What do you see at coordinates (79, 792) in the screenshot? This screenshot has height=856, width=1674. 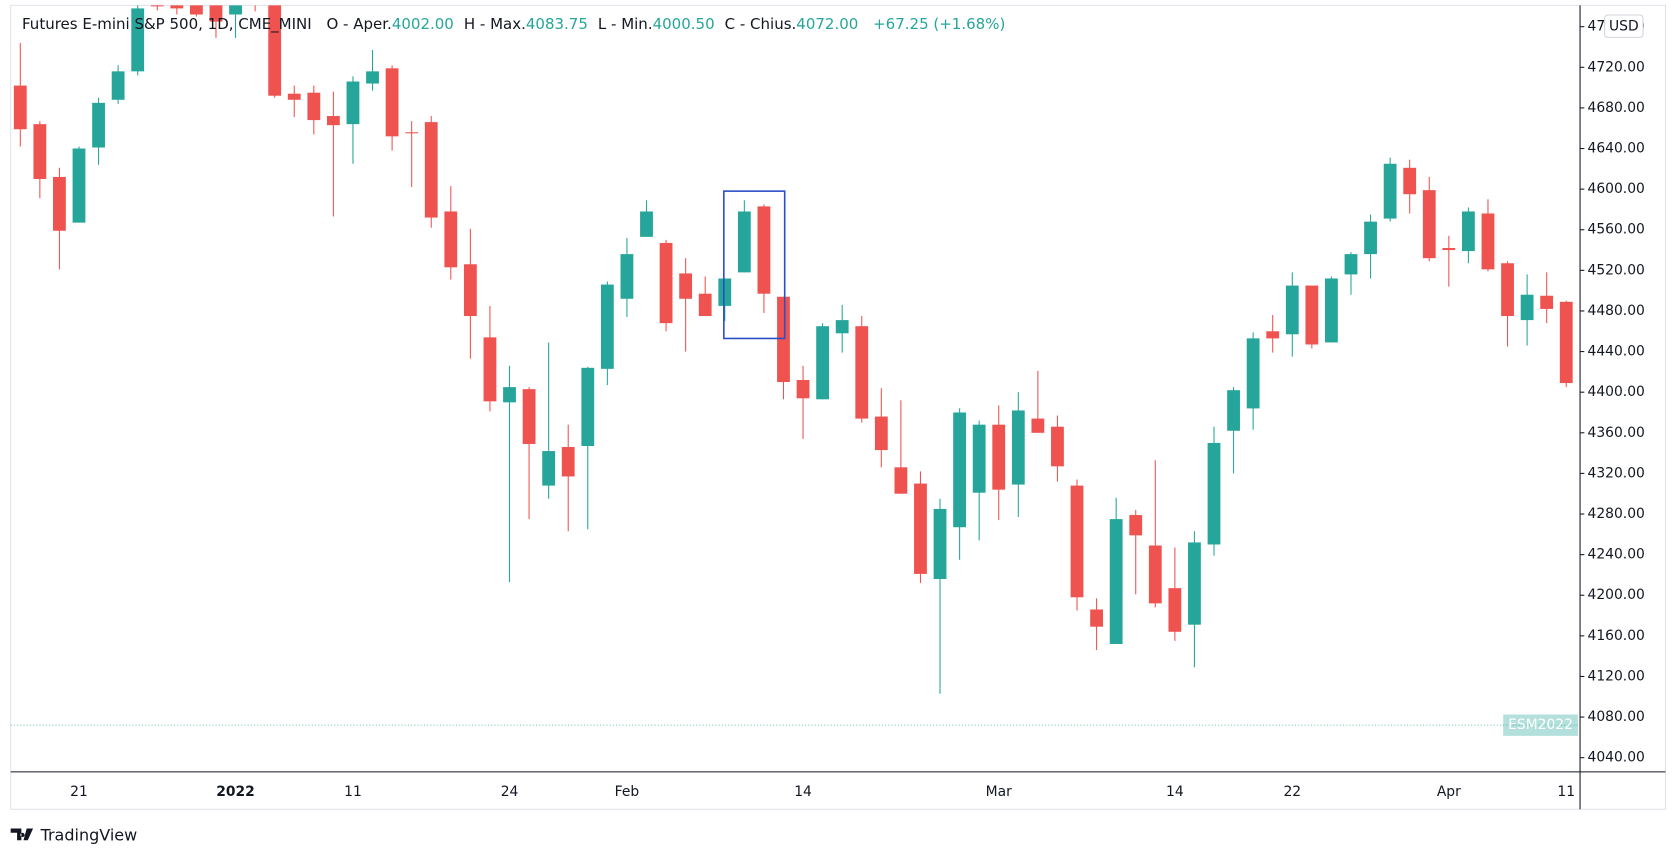 I see `x-tick-label: 21` at bounding box center [79, 792].